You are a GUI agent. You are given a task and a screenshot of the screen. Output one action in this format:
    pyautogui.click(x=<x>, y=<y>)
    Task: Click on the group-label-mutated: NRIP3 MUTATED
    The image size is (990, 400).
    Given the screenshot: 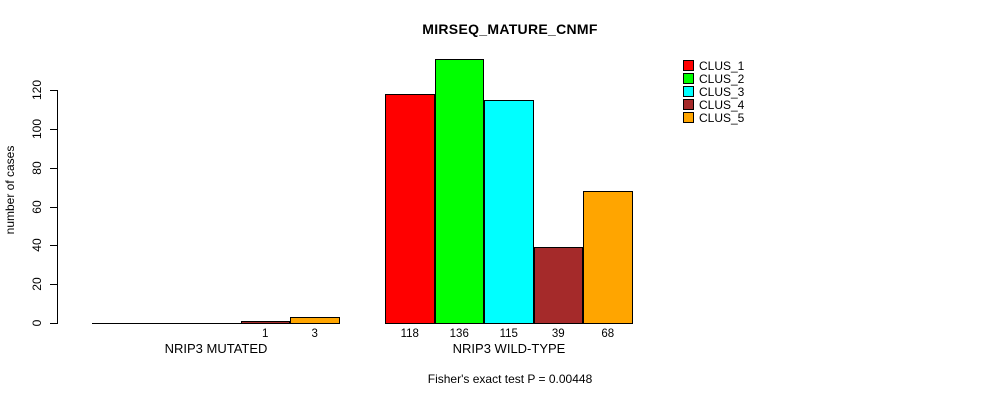 What is the action you would take?
    pyautogui.click(x=216, y=348)
    